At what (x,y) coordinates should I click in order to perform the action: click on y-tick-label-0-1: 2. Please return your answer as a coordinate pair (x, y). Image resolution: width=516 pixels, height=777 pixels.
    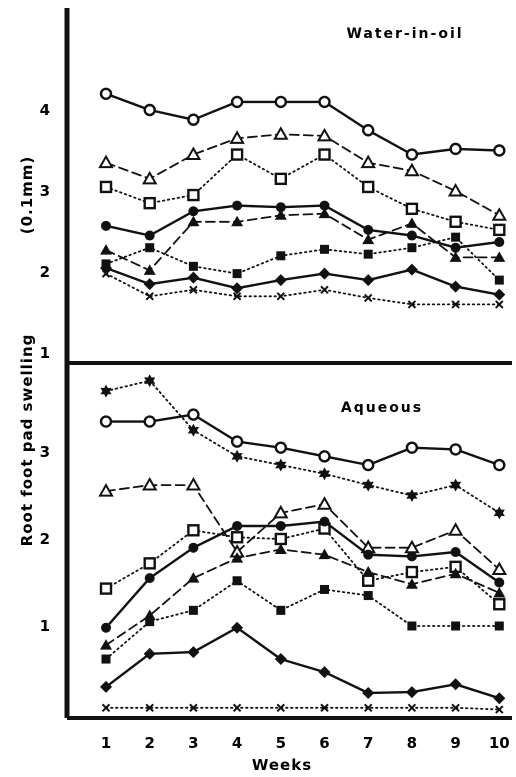
    Looking at the image, I should click on (45, 272).